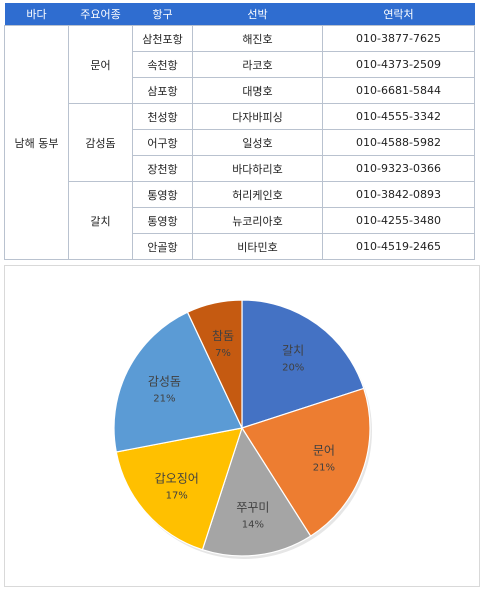  I want to click on table-header-row: 바다 주요어종 항구 선박 연락처, so click(239, 14).